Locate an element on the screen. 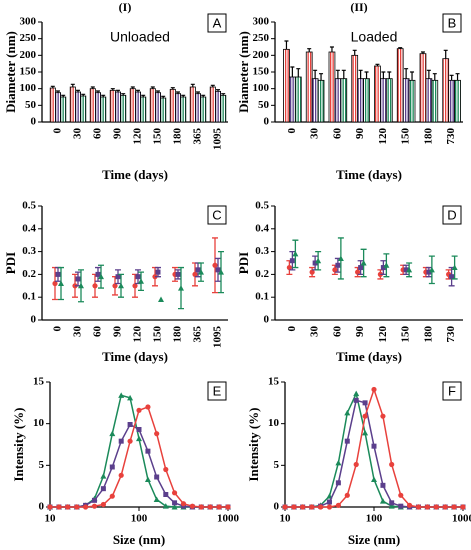  x-tick-label: 1095 is located at coordinates (218, 139).